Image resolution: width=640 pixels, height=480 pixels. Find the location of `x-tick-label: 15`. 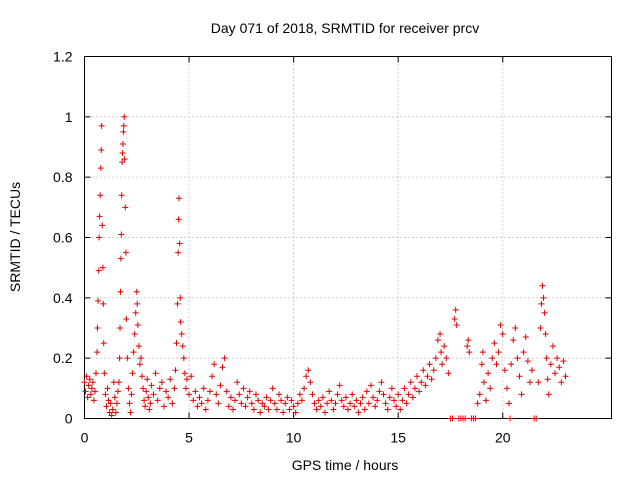

x-tick-label: 15 is located at coordinates (398, 438).